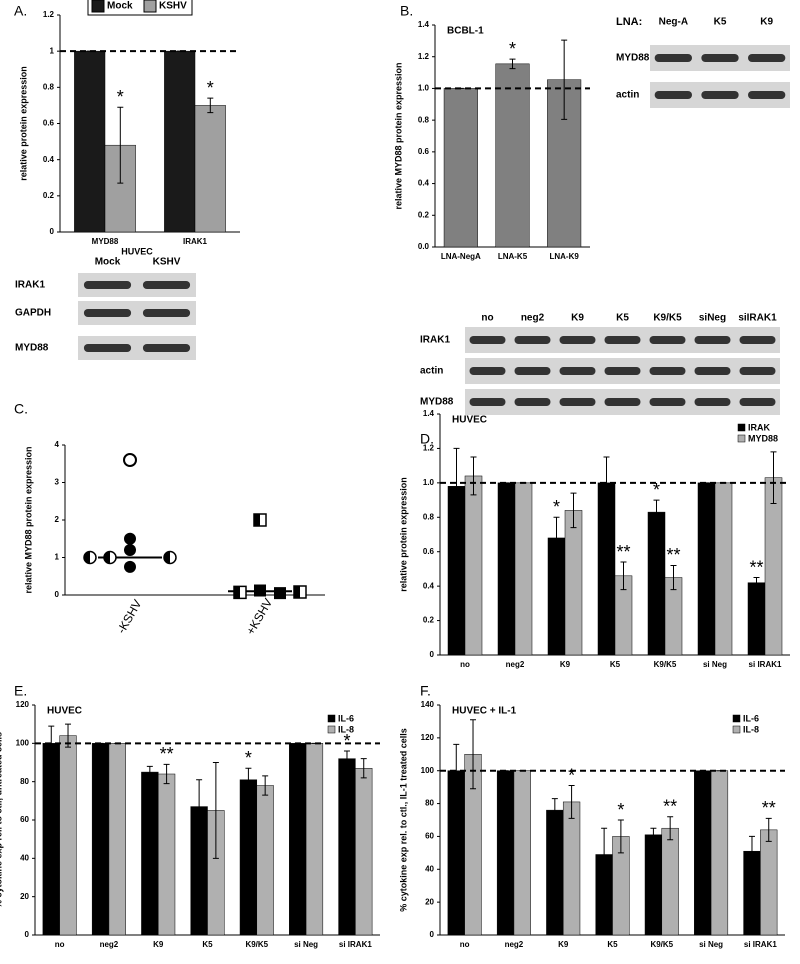 This screenshot has width=800, height=964. What do you see at coordinates (487, 318) in the screenshot?
I see `blot-lane-label: no` at bounding box center [487, 318].